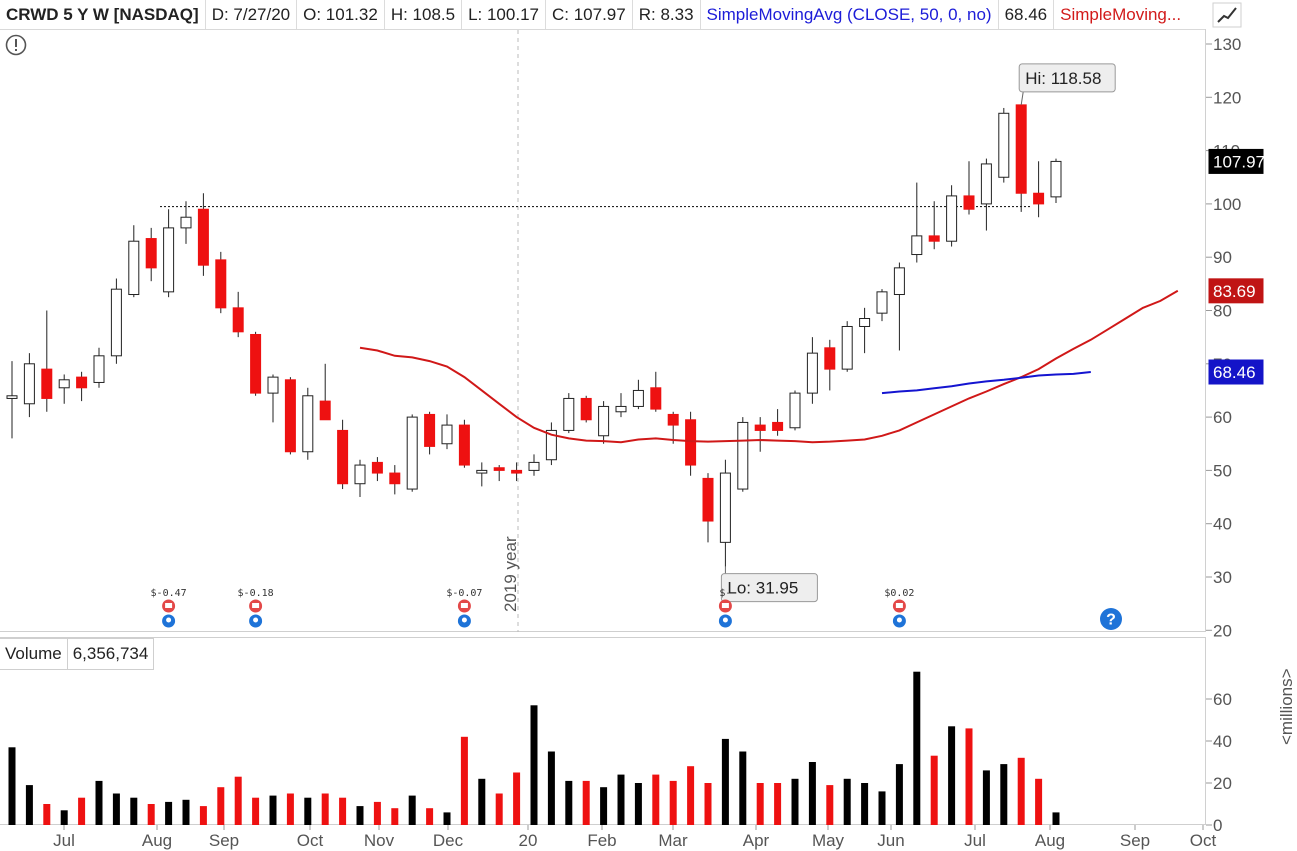  What do you see at coordinates (1286, 706) in the screenshot?
I see `volume-unit-label: <millions>` at bounding box center [1286, 706].